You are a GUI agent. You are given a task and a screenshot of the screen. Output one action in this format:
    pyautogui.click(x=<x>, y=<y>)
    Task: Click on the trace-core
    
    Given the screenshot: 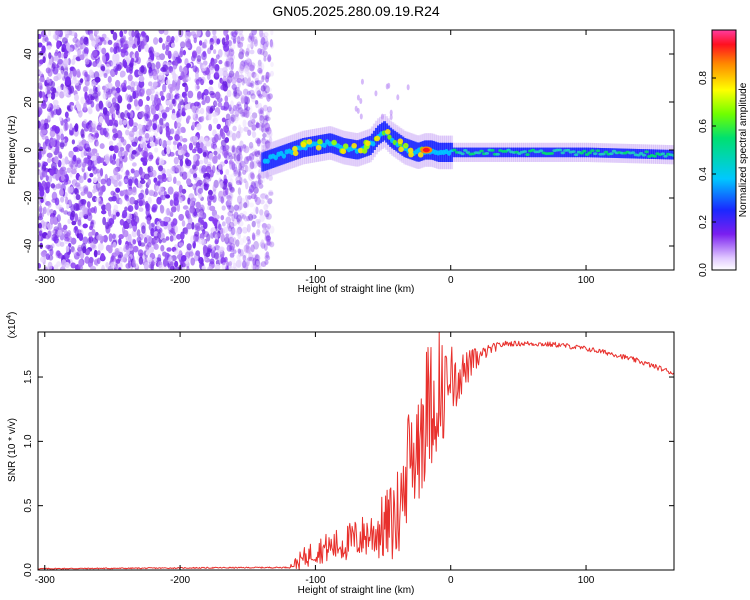 What is the action you would take?
    pyautogui.click(x=595, y=154)
    